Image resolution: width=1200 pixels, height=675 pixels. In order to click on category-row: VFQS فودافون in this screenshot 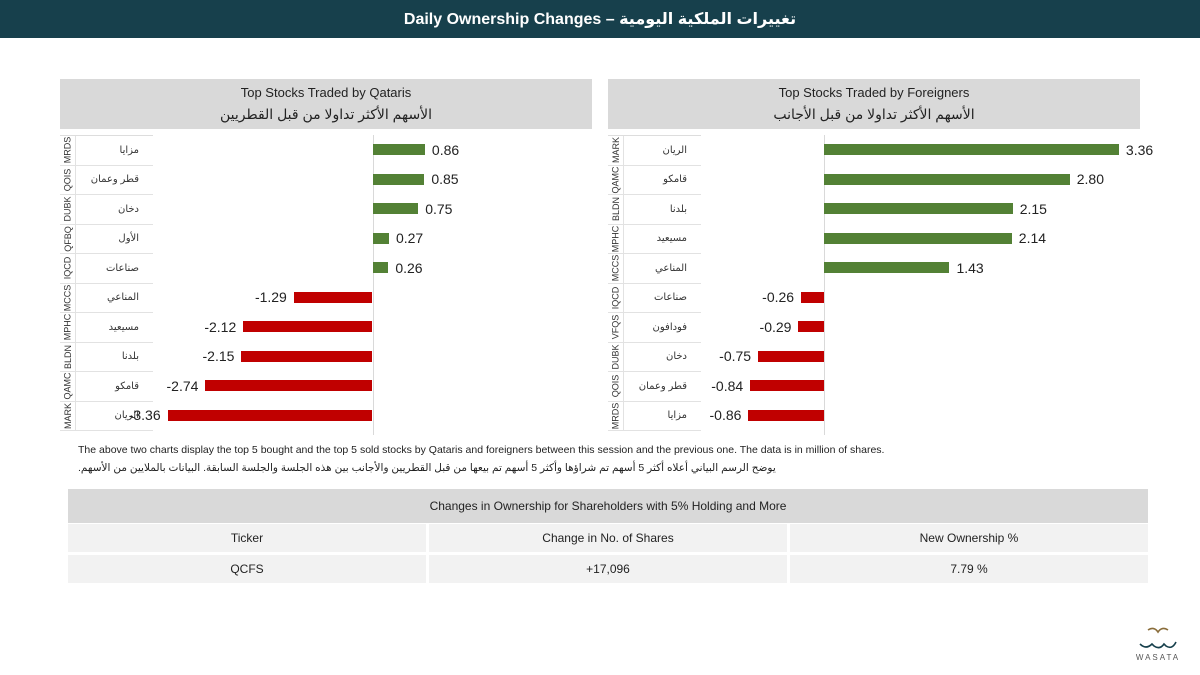, I will do `click(654, 328)`.